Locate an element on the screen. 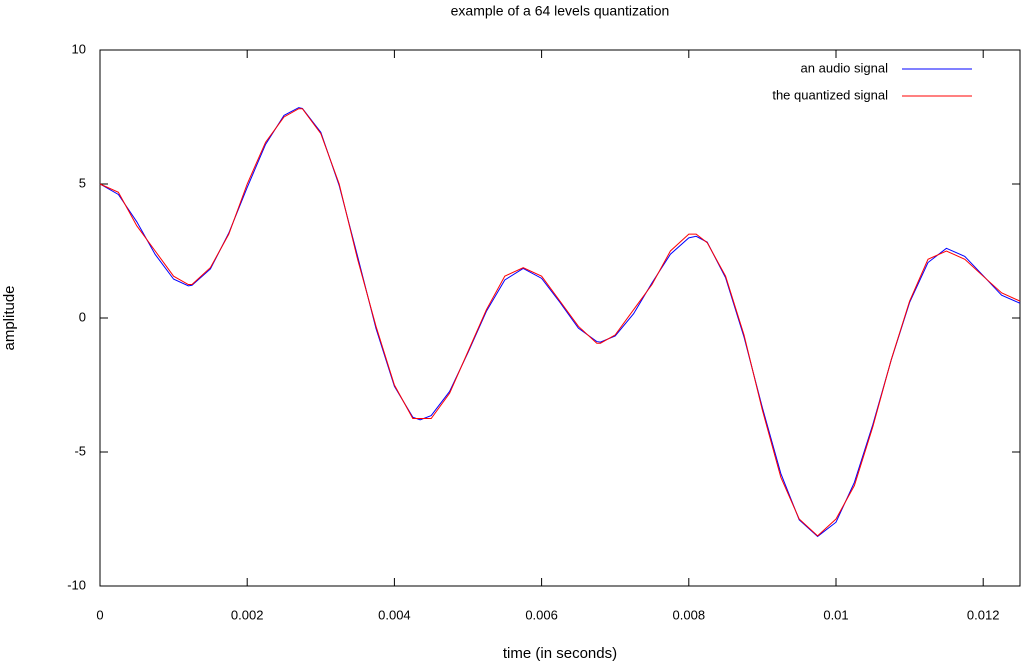 This screenshot has width=1024, height=663. x-tick-label: 0.01 is located at coordinates (835, 614).